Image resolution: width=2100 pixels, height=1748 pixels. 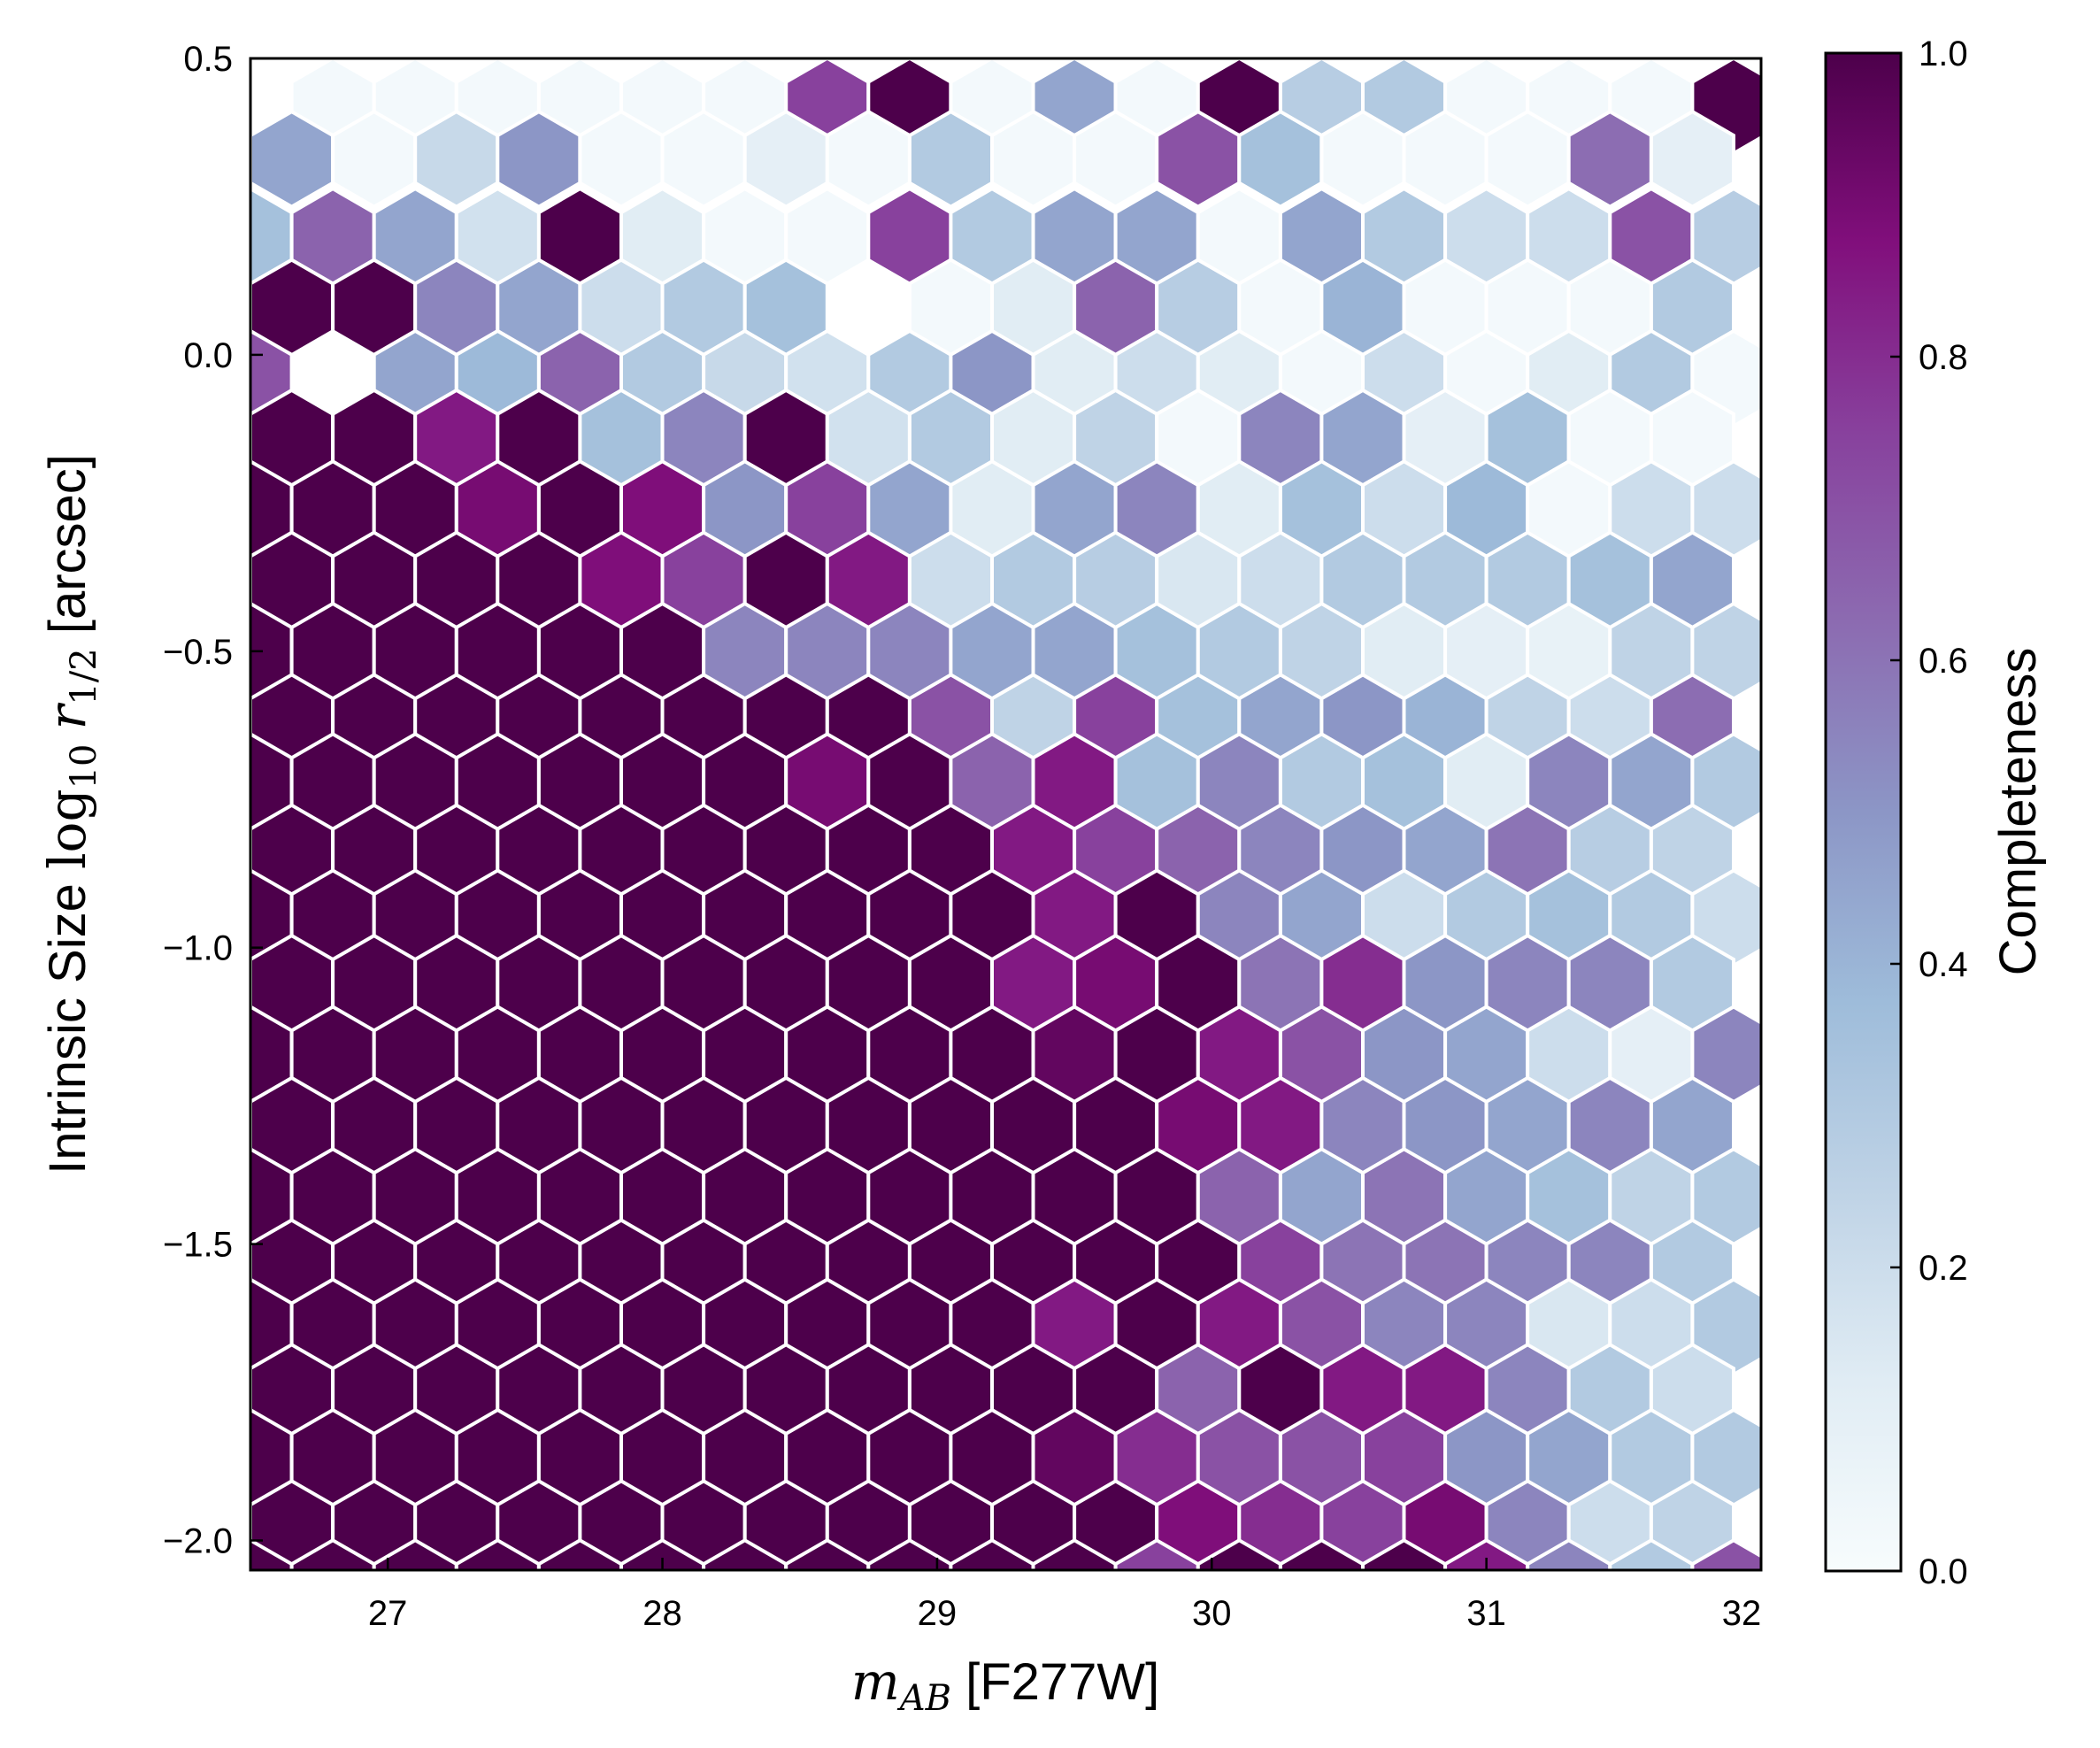 What do you see at coordinates (1863, 812) in the screenshot?
I see `colorbar` at bounding box center [1863, 812].